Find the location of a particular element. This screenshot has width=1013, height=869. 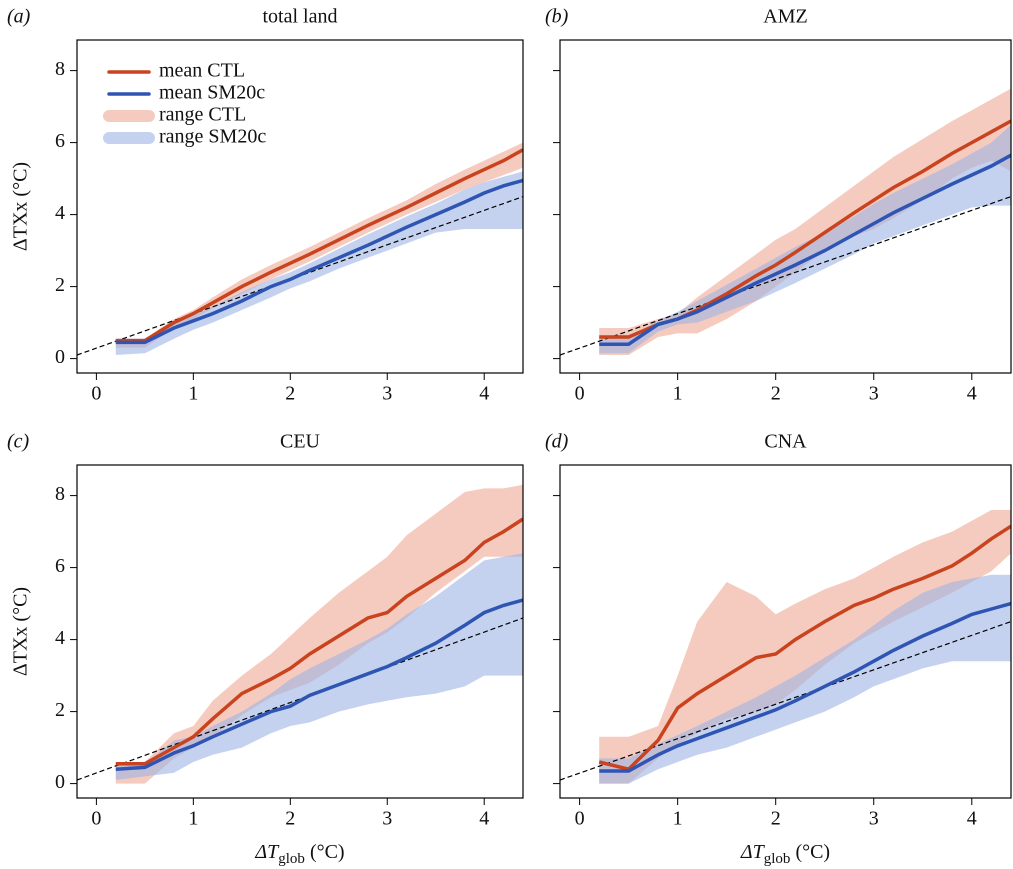

panel-label: (a) is located at coordinates (19, 17).